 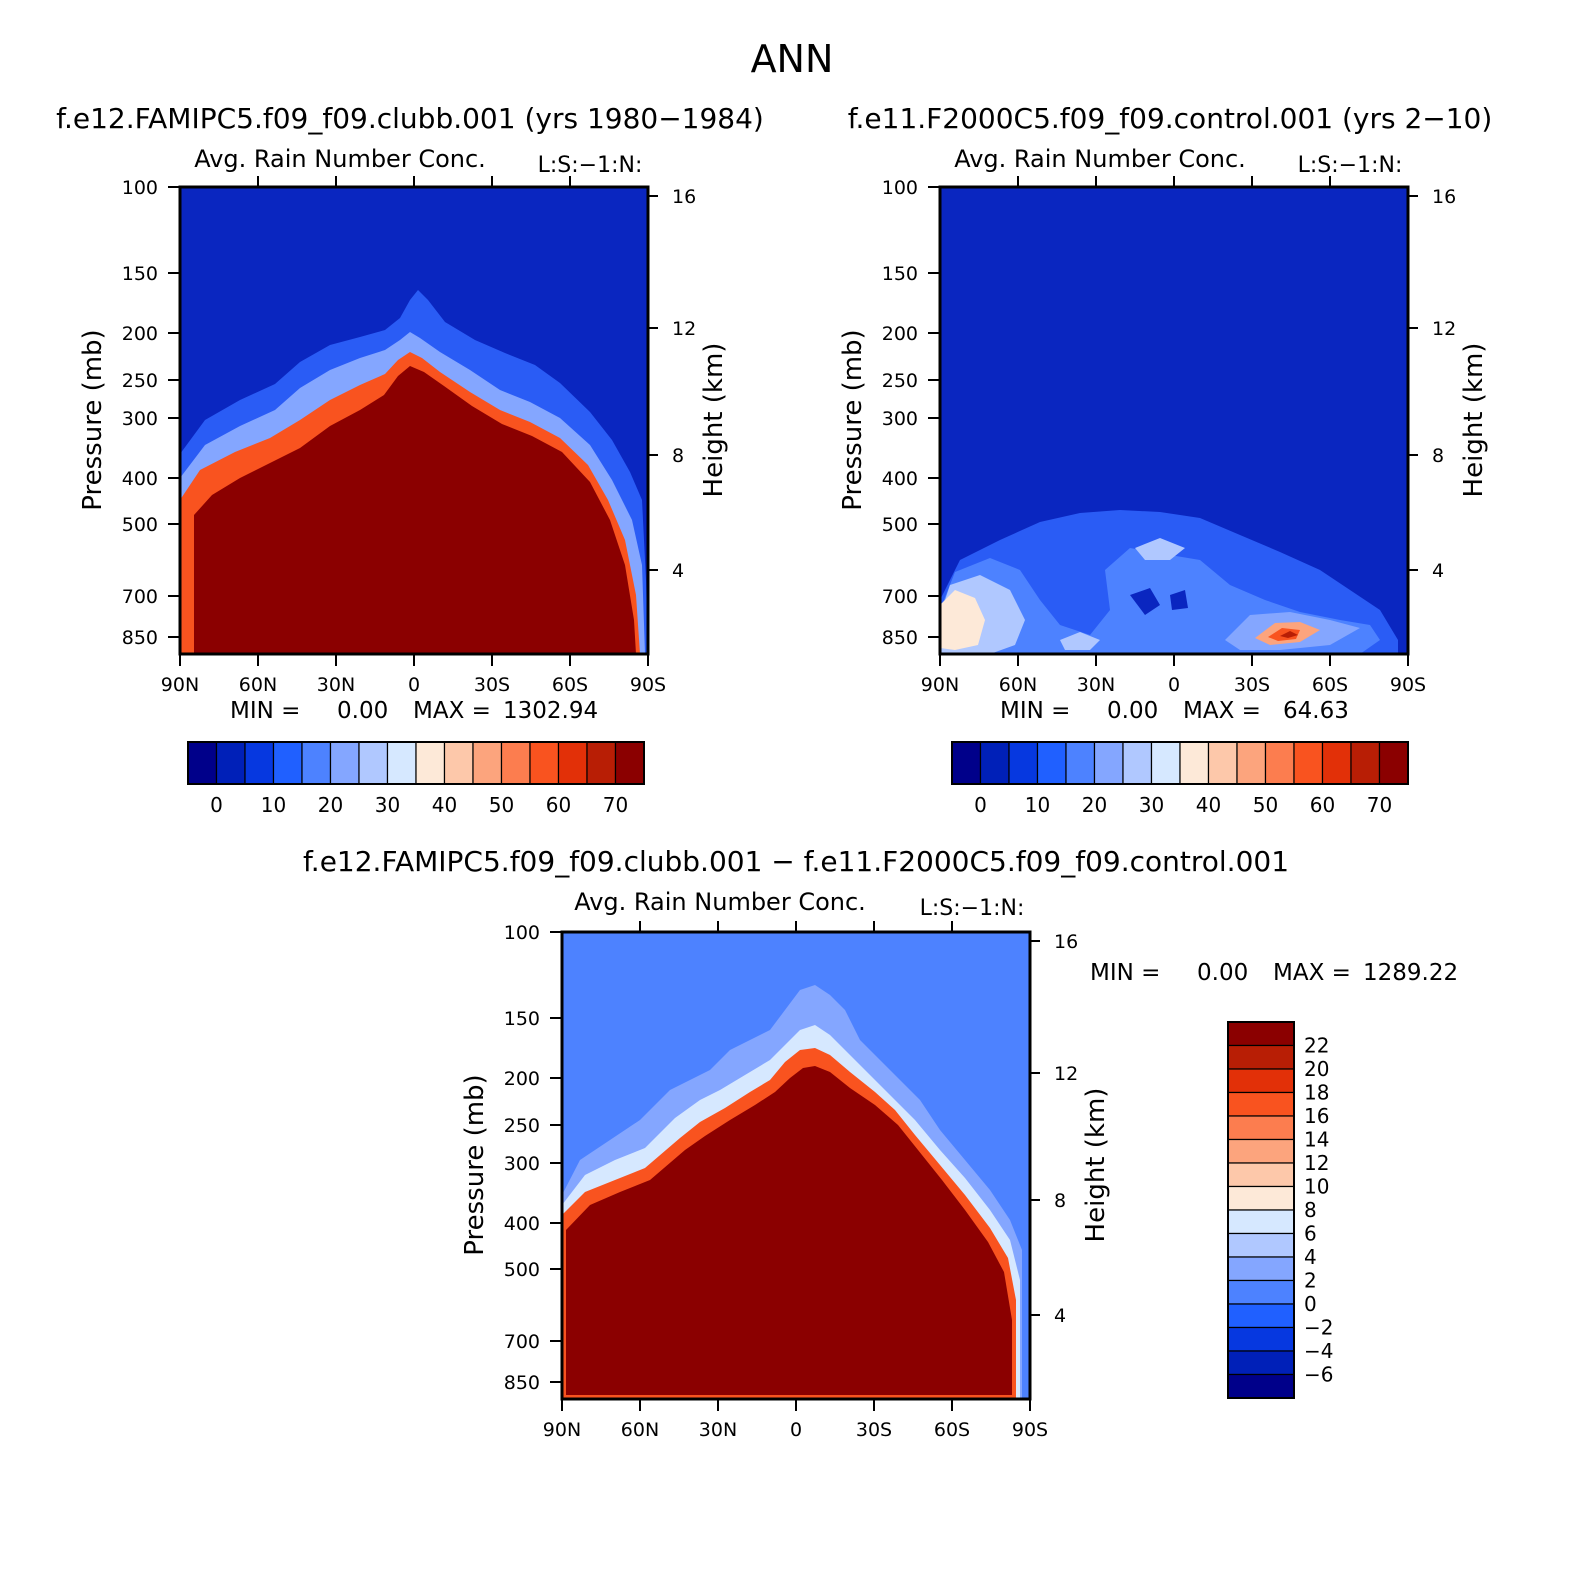 I want to click on max-label: MAX =, so click(x=1312, y=973).